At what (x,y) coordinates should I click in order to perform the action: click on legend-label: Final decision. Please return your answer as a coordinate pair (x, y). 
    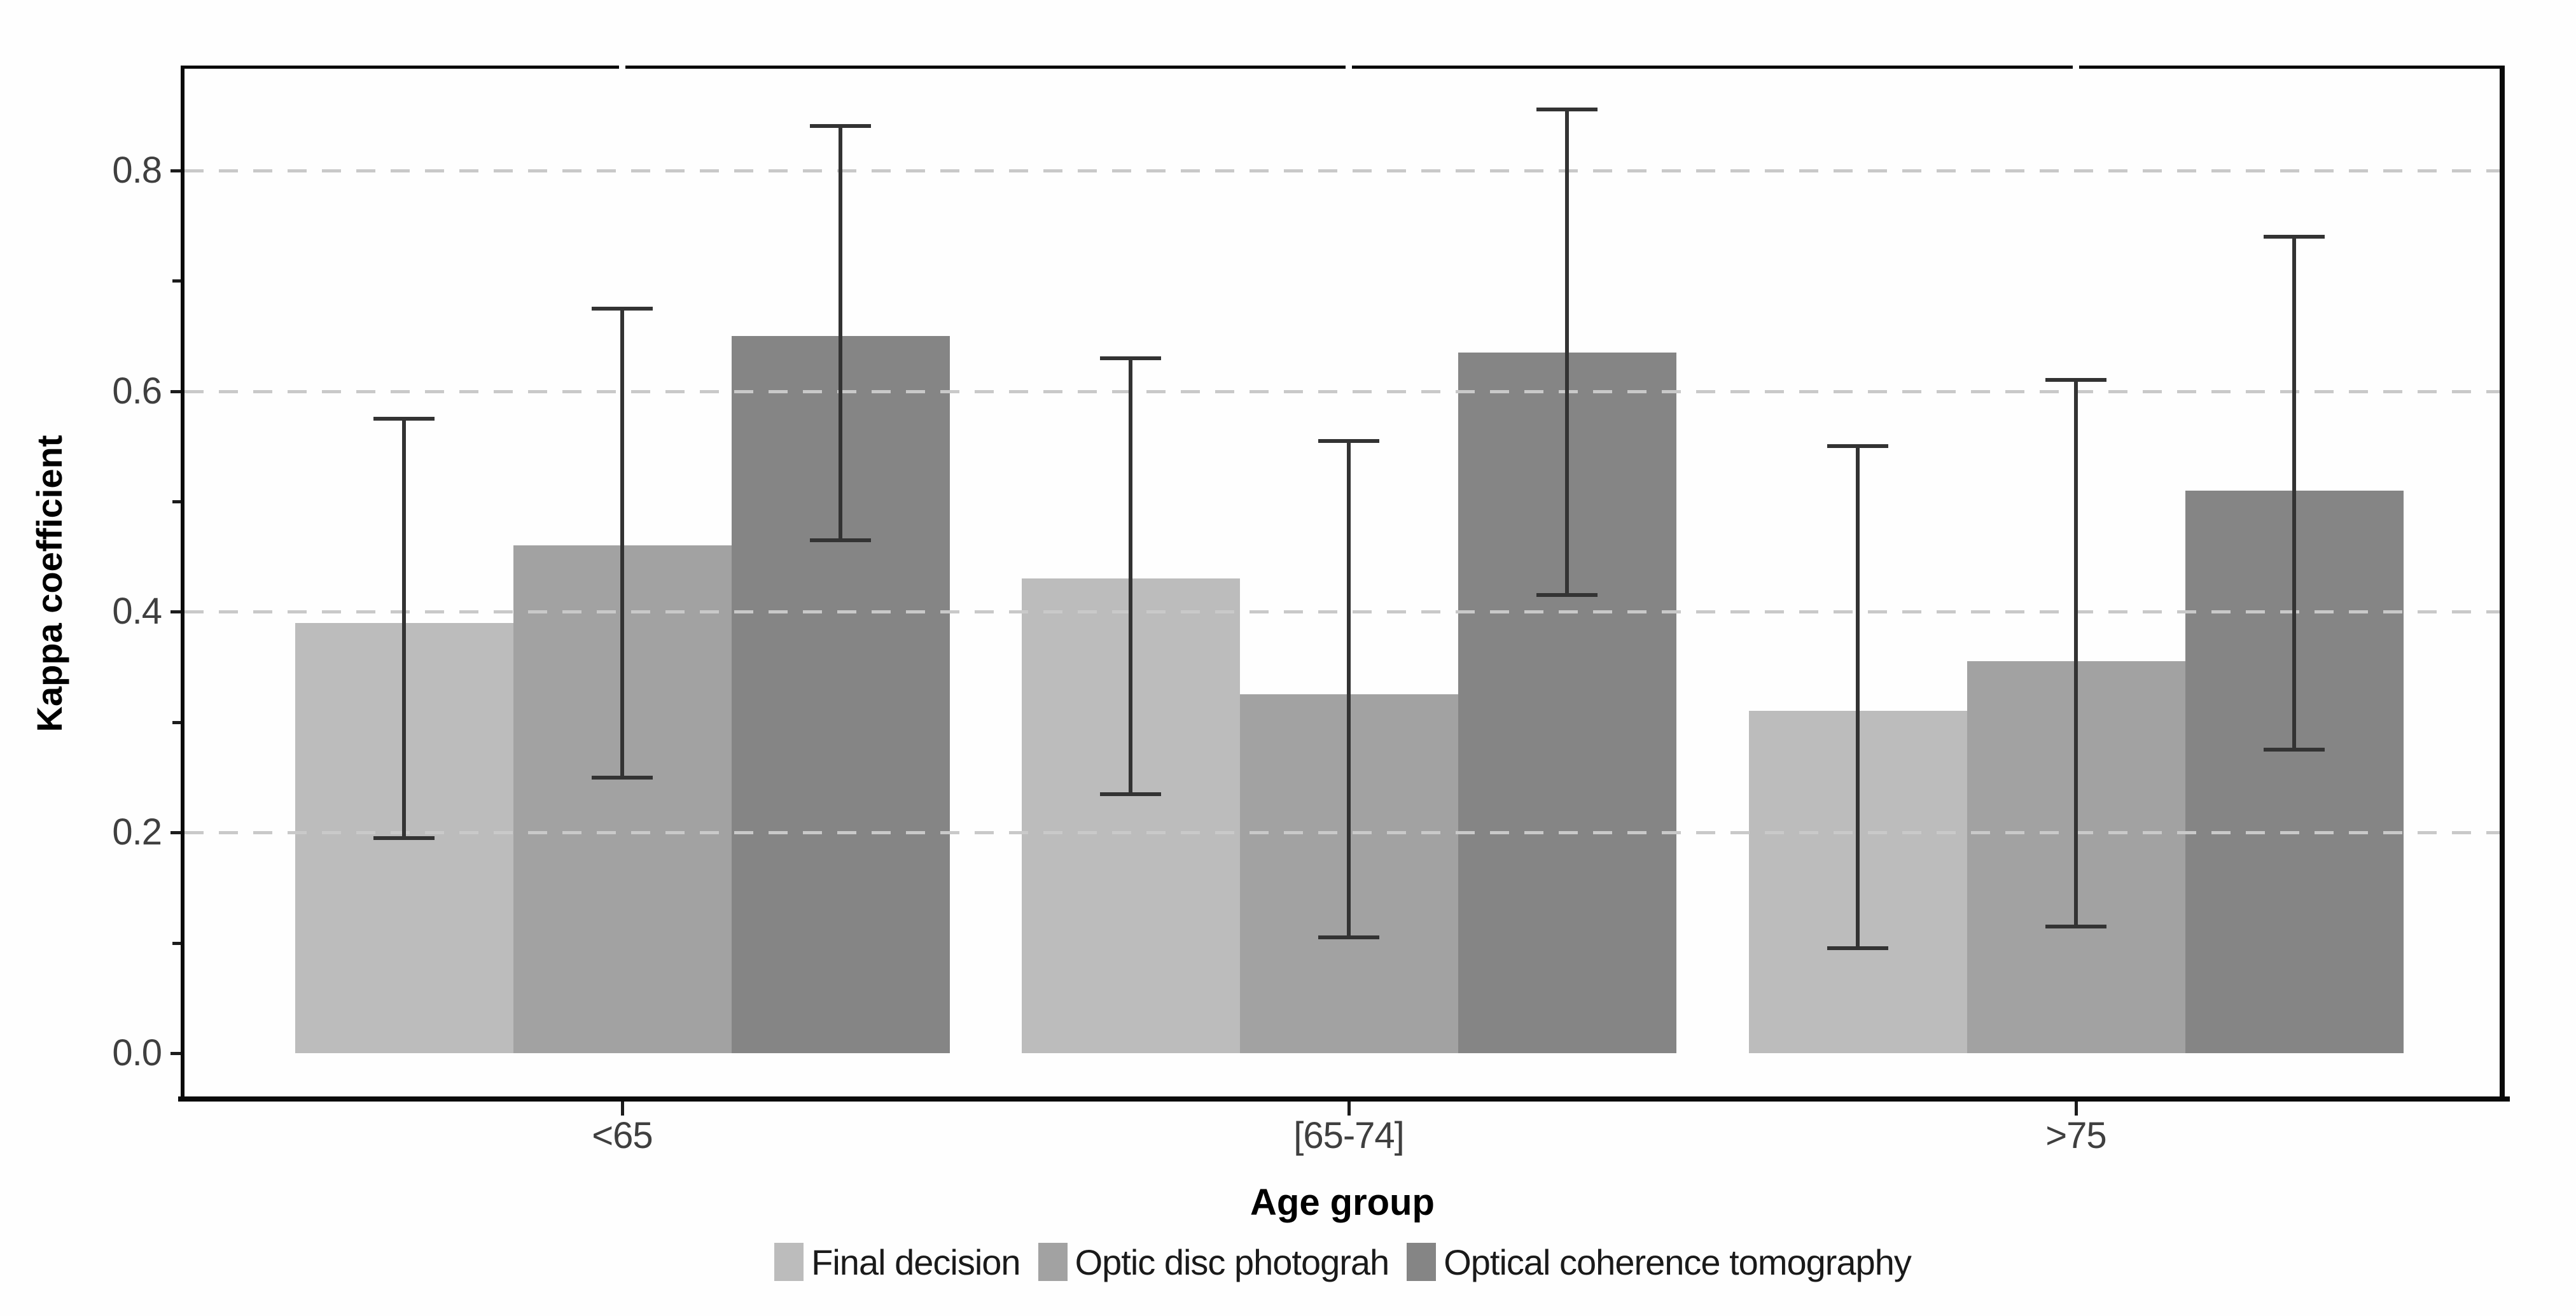
    Looking at the image, I should click on (915, 1262).